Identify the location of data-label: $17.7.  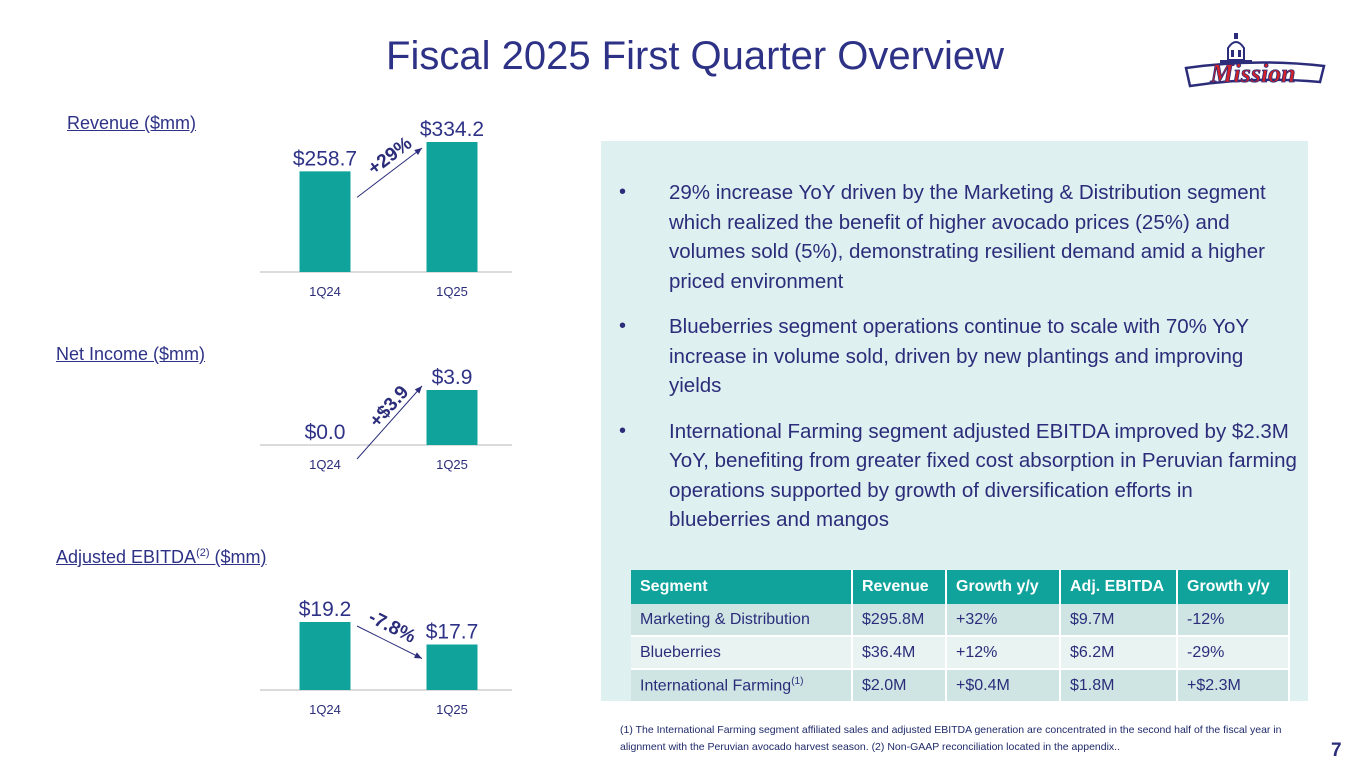
(452, 632).